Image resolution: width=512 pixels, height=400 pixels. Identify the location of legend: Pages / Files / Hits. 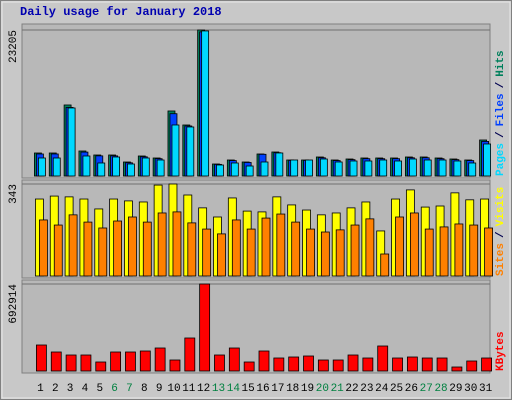
(501, 113).